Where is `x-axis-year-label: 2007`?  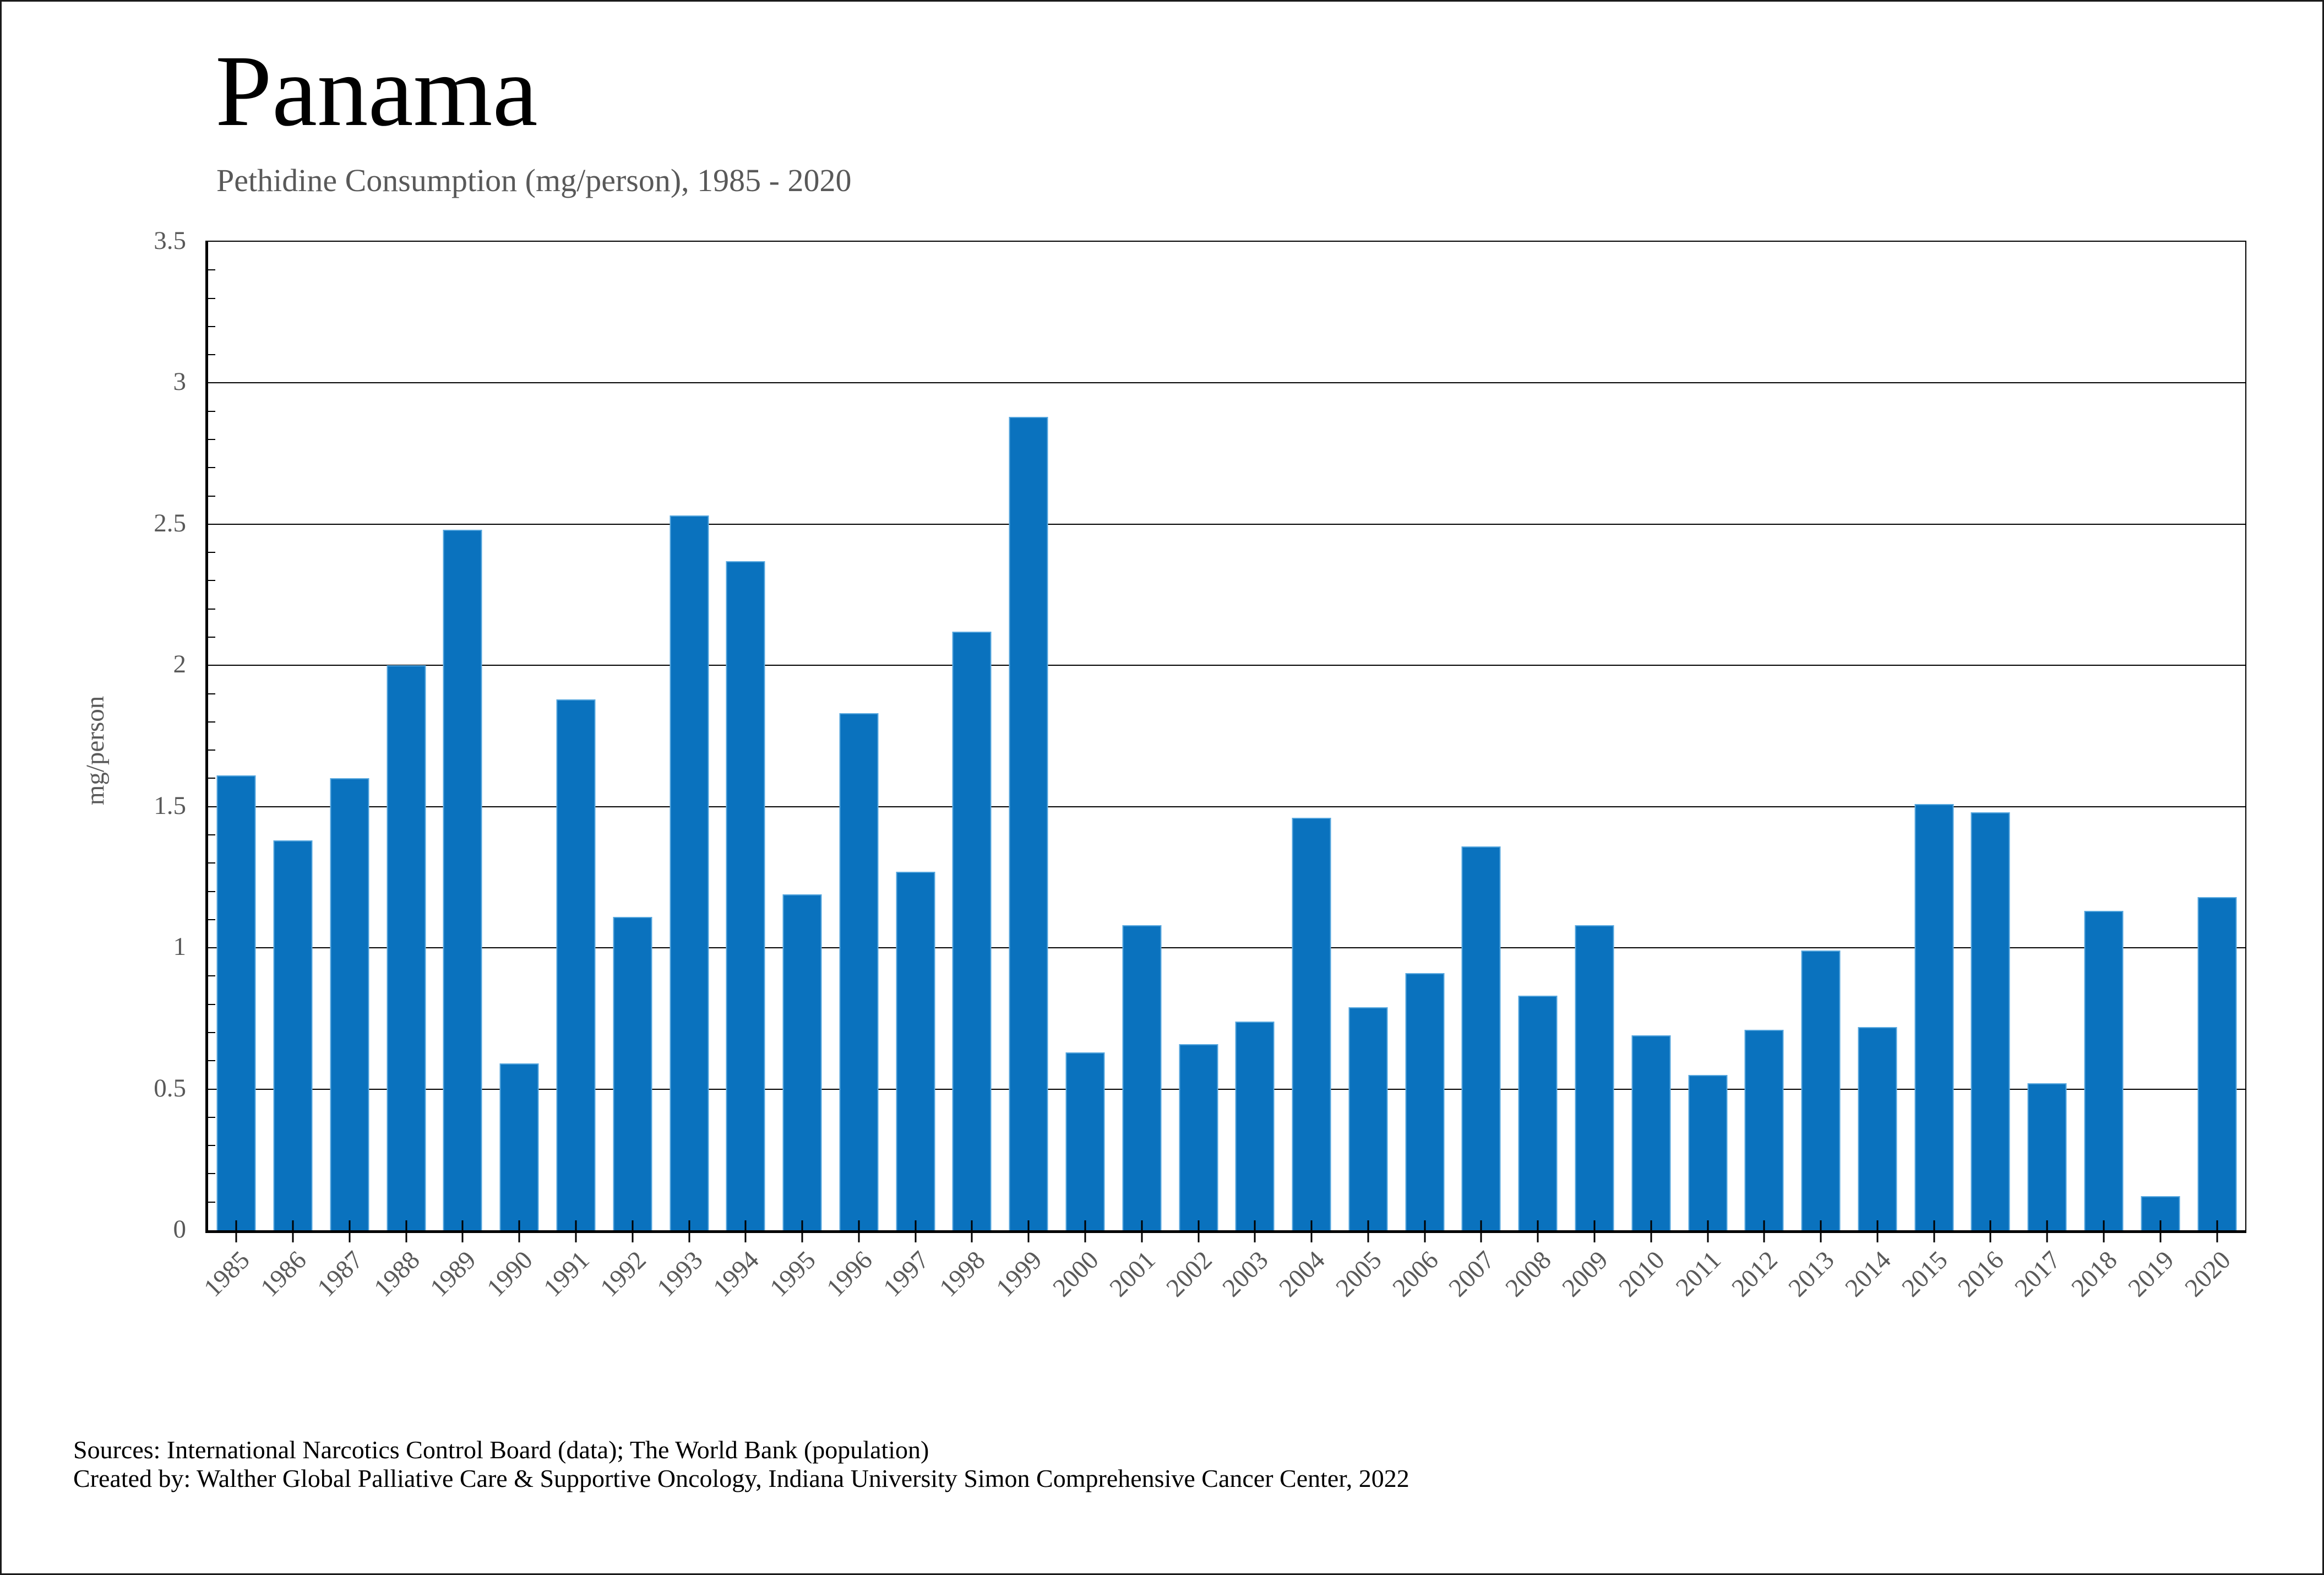
x-axis-year-label: 2007 is located at coordinates (1472, 1274).